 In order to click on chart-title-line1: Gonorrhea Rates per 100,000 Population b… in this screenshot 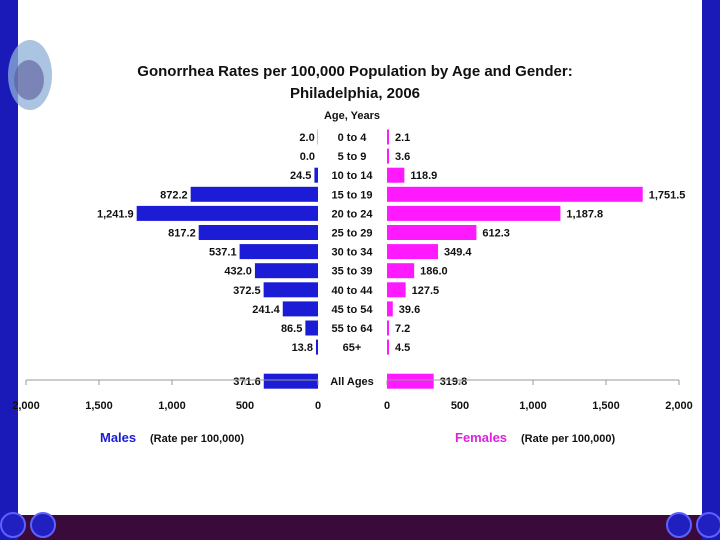, I will do `click(354, 71)`.